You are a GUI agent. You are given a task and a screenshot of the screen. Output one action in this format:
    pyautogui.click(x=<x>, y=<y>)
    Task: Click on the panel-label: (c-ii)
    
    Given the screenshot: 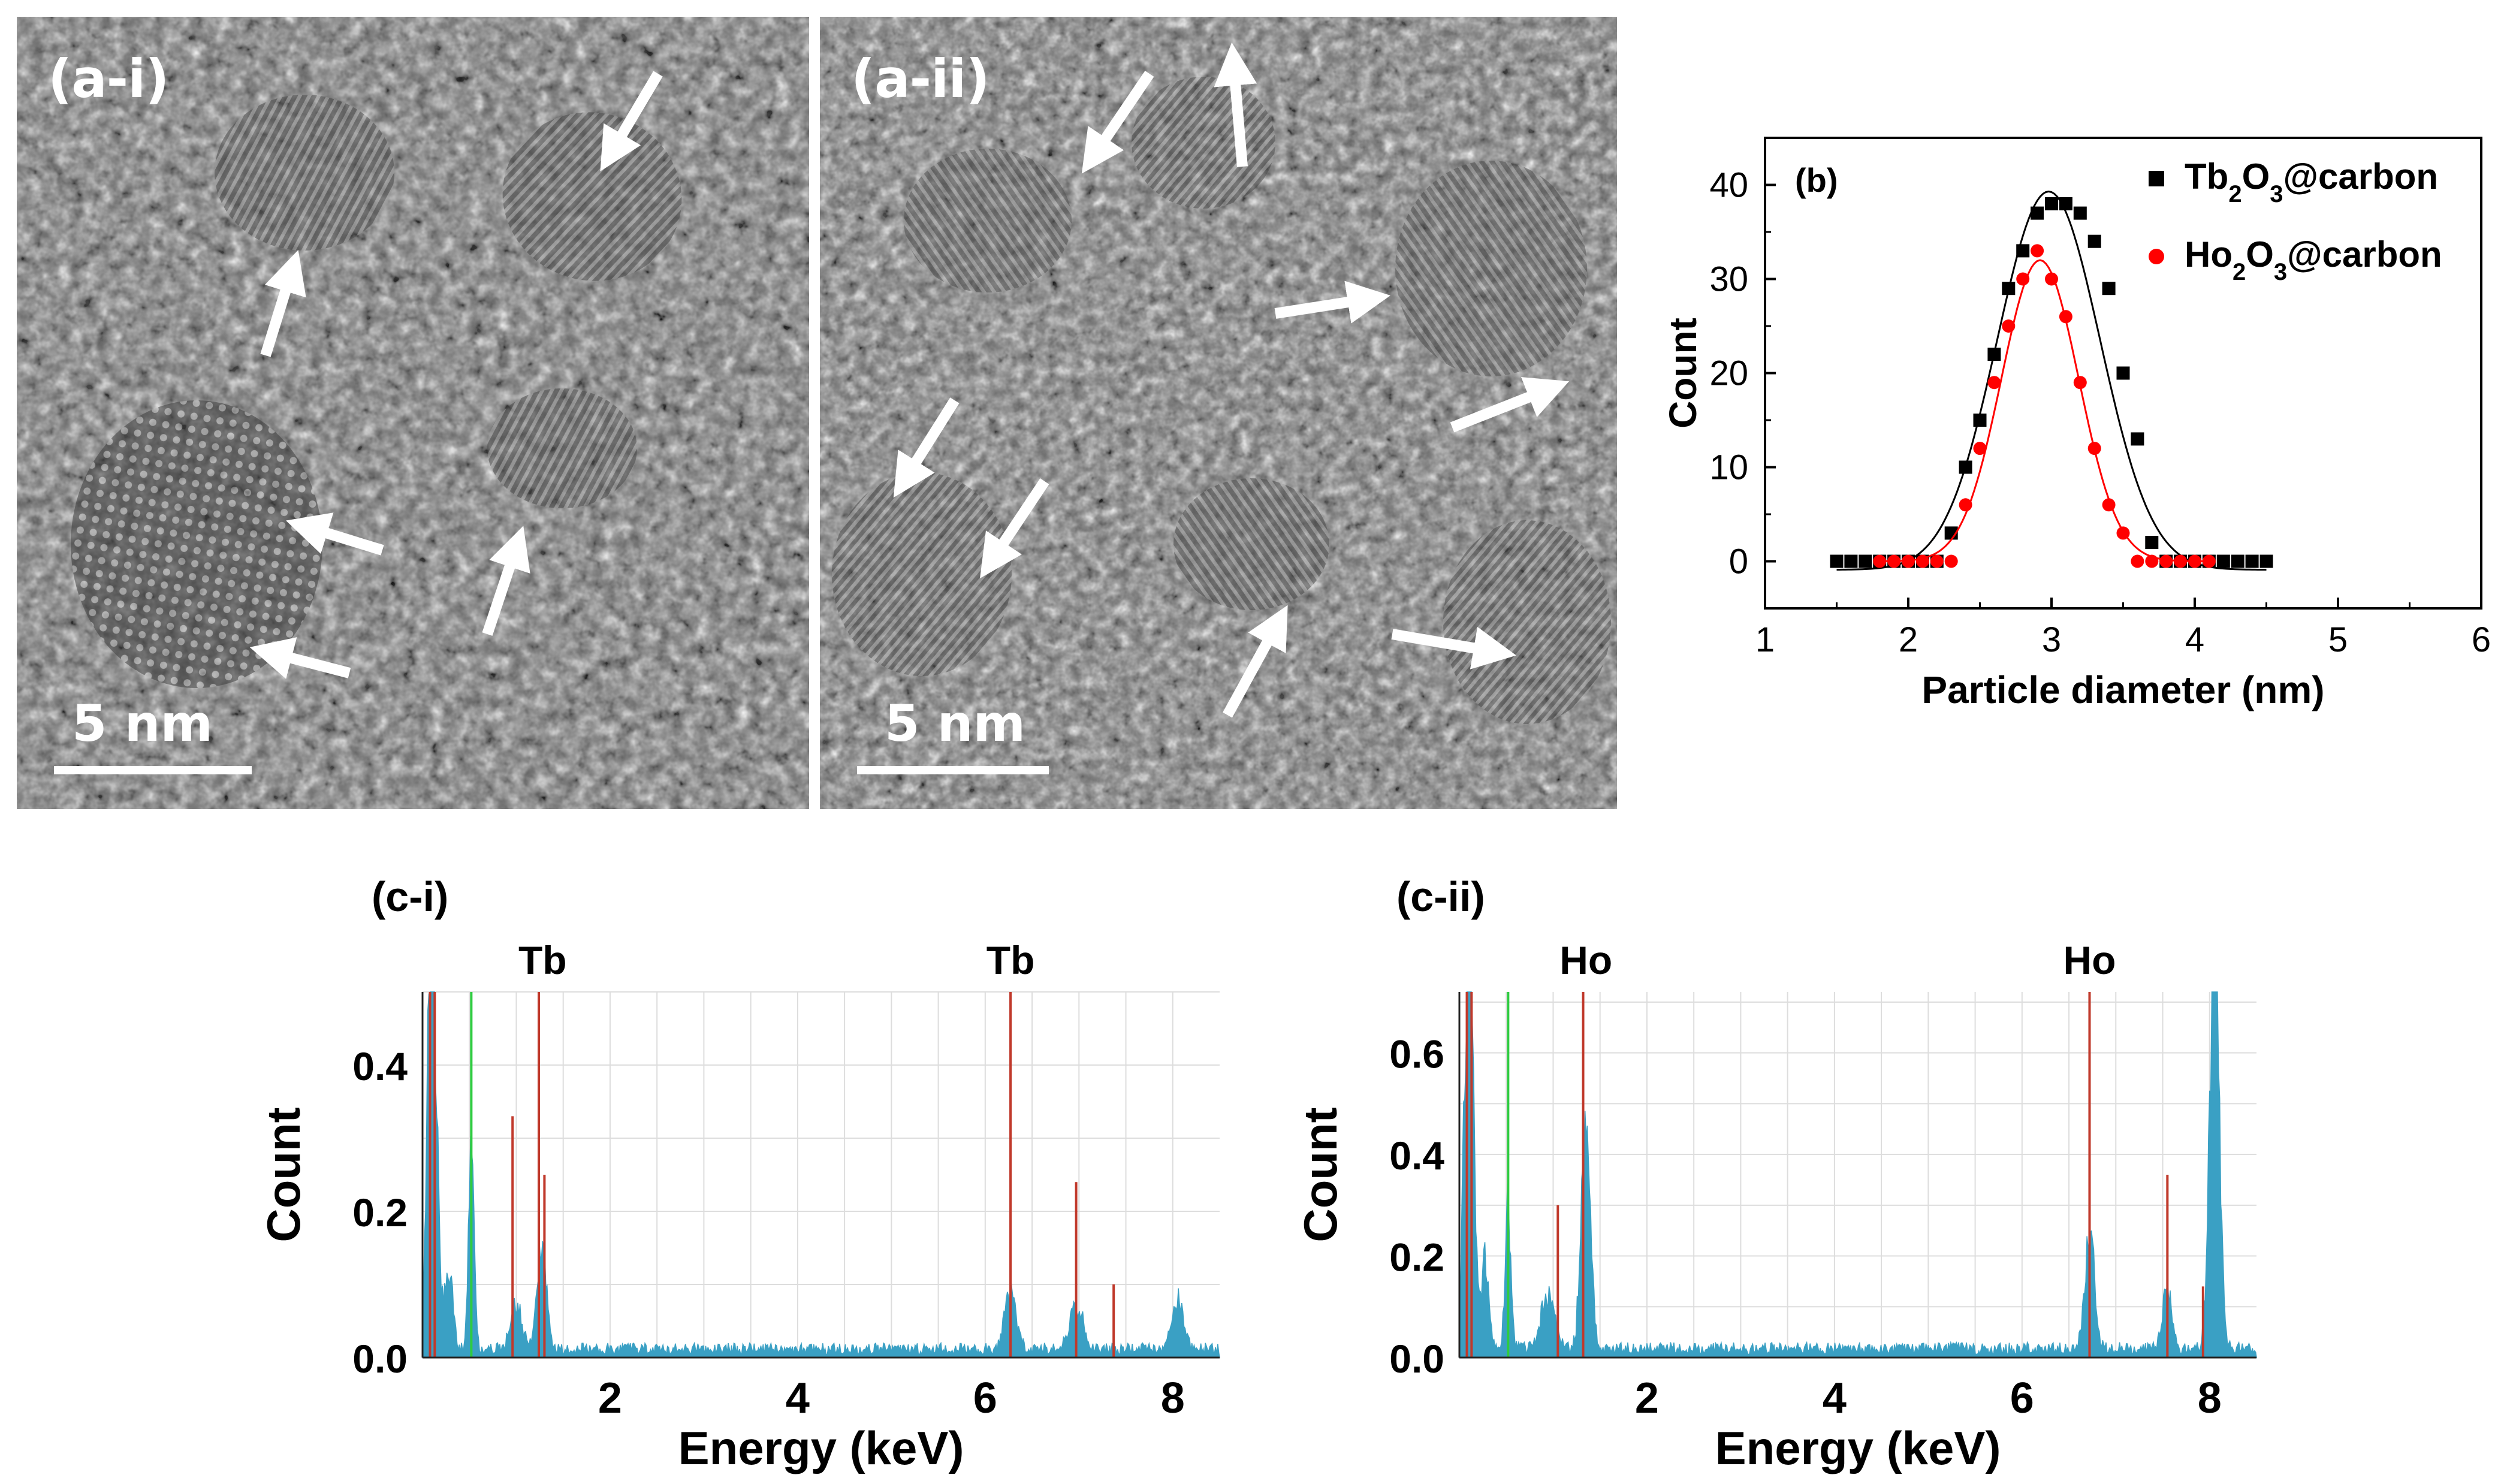 What is the action you would take?
    pyautogui.click(x=1440, y=897)
    